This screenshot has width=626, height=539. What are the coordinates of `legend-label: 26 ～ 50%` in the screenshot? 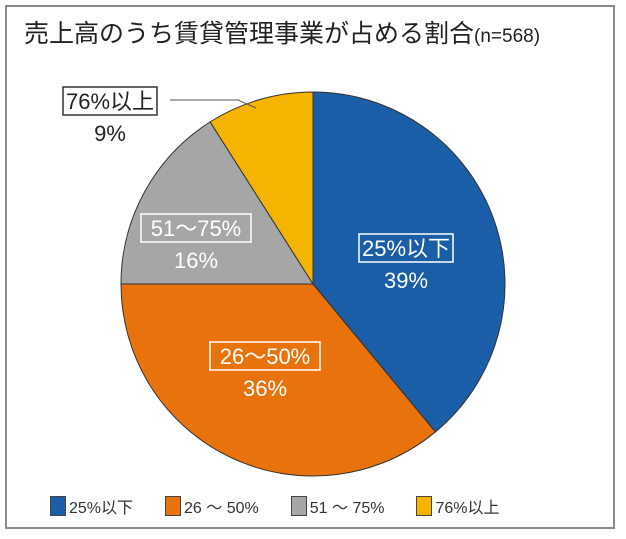 It's located at (221, 508).